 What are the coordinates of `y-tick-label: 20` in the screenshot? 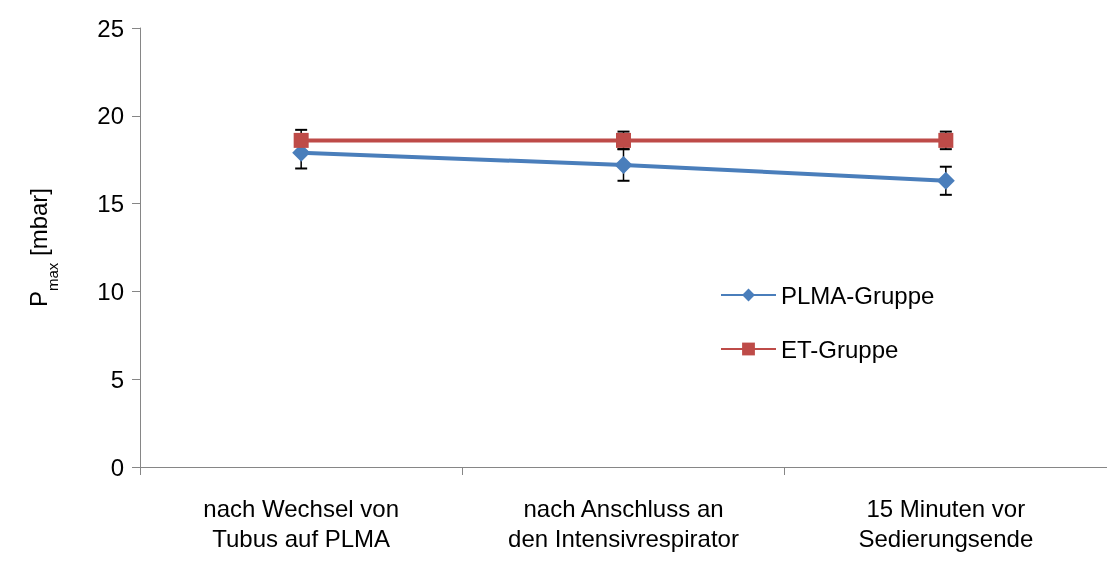 It's located at (110, 116).